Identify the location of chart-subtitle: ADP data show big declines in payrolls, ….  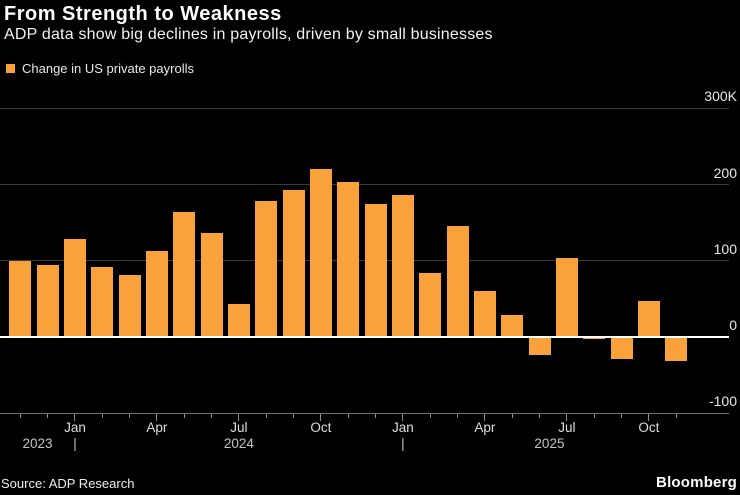
(248, 34).